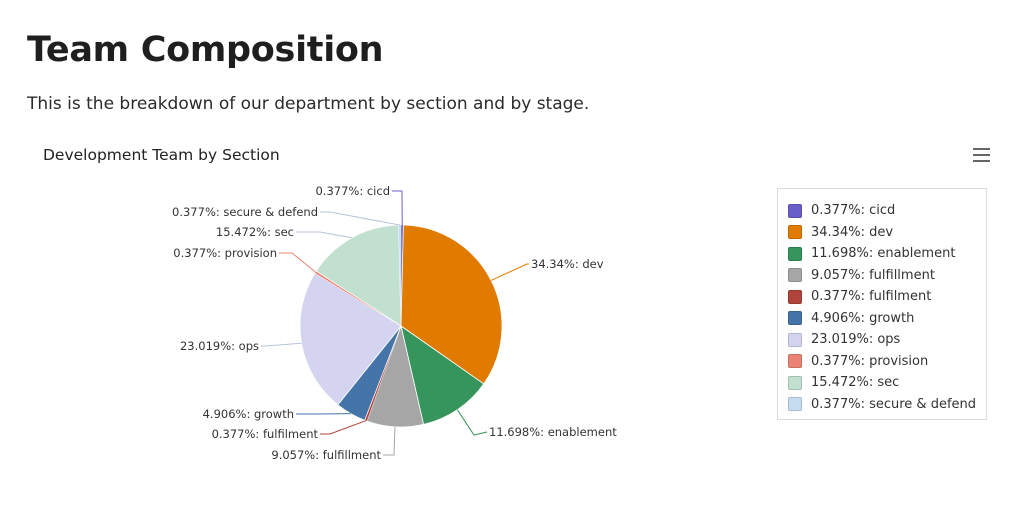 The image size is (1024, 512). I want to click on leader-line-fulfilment, so click(343, 427).